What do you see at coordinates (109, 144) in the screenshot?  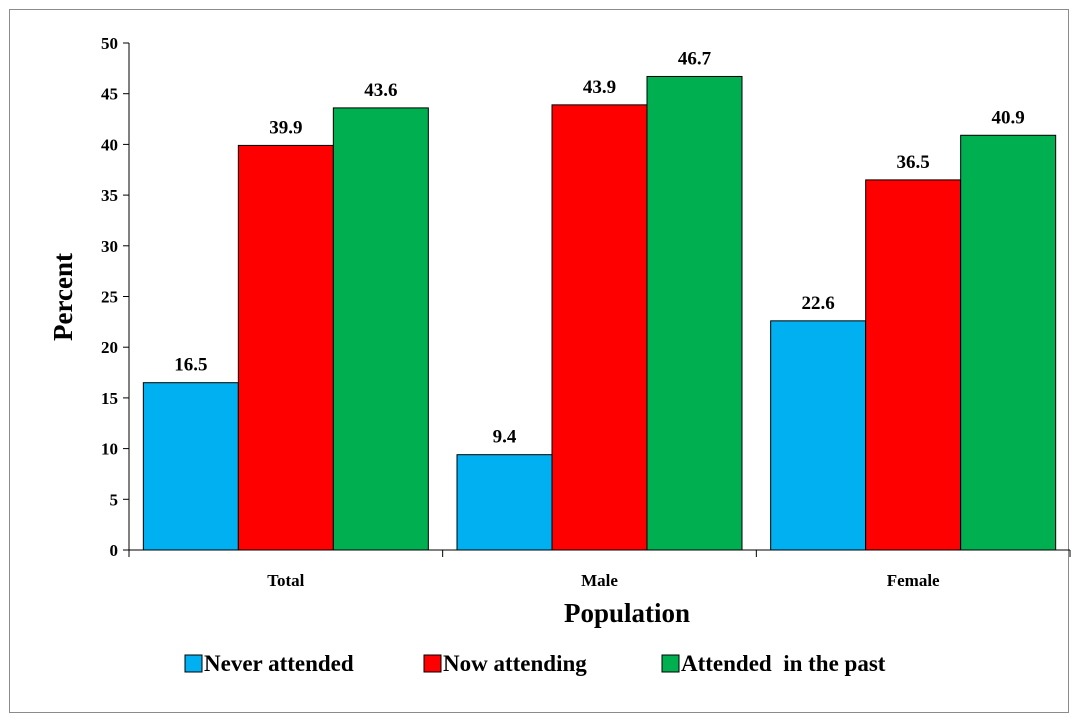 I see `y-tick-label: 40` at bounding box center [109, 144].